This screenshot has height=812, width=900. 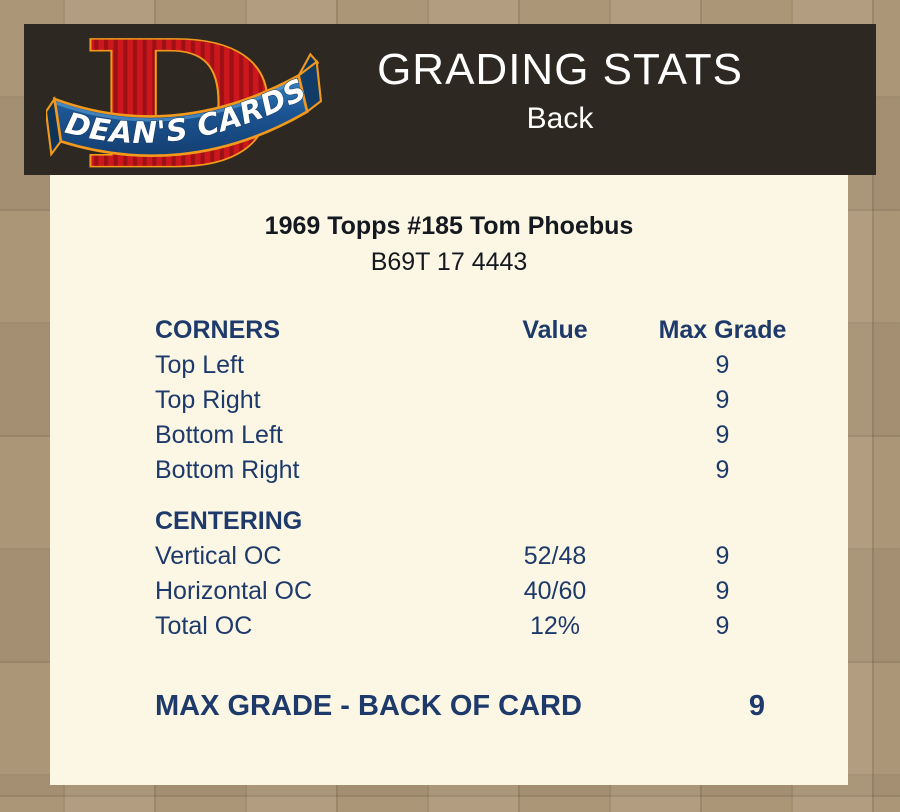 What do you see at coordinates (492, 330) in the screenshot?
I see `section-header-corners: CORNERS Value Max Grade` at bounding box center [492, 330].